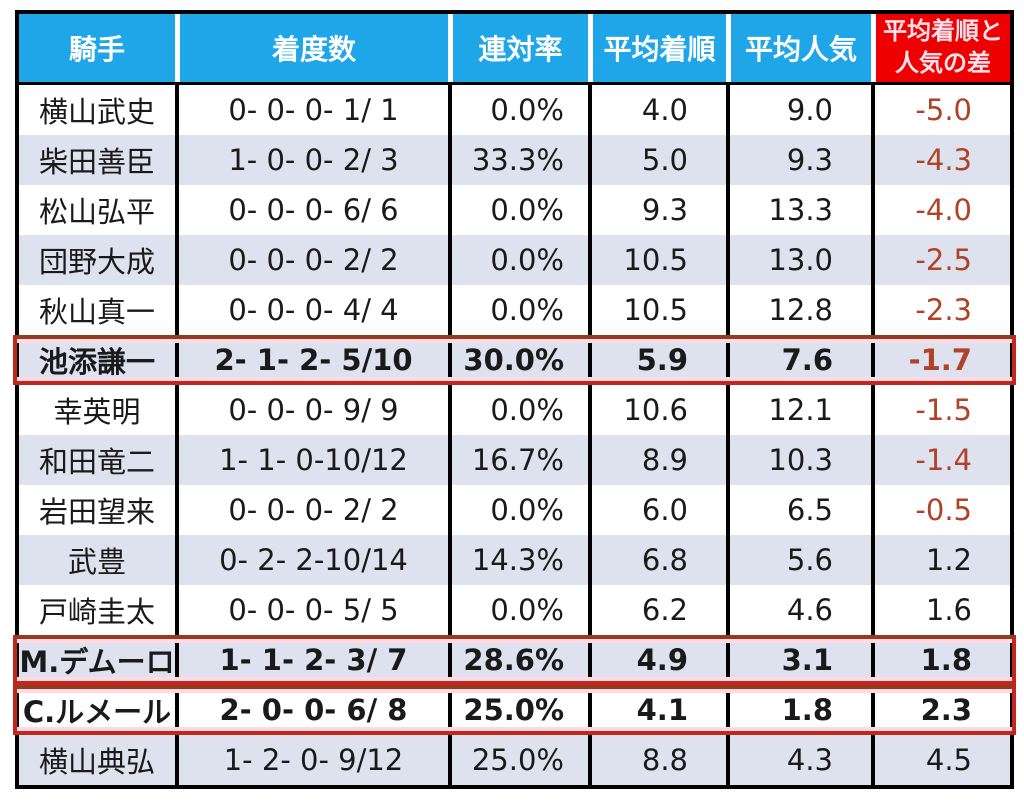 This screenshot has width=1024, height=801. I want to click on jockey-cell: 団野大成, so click(97, 260).